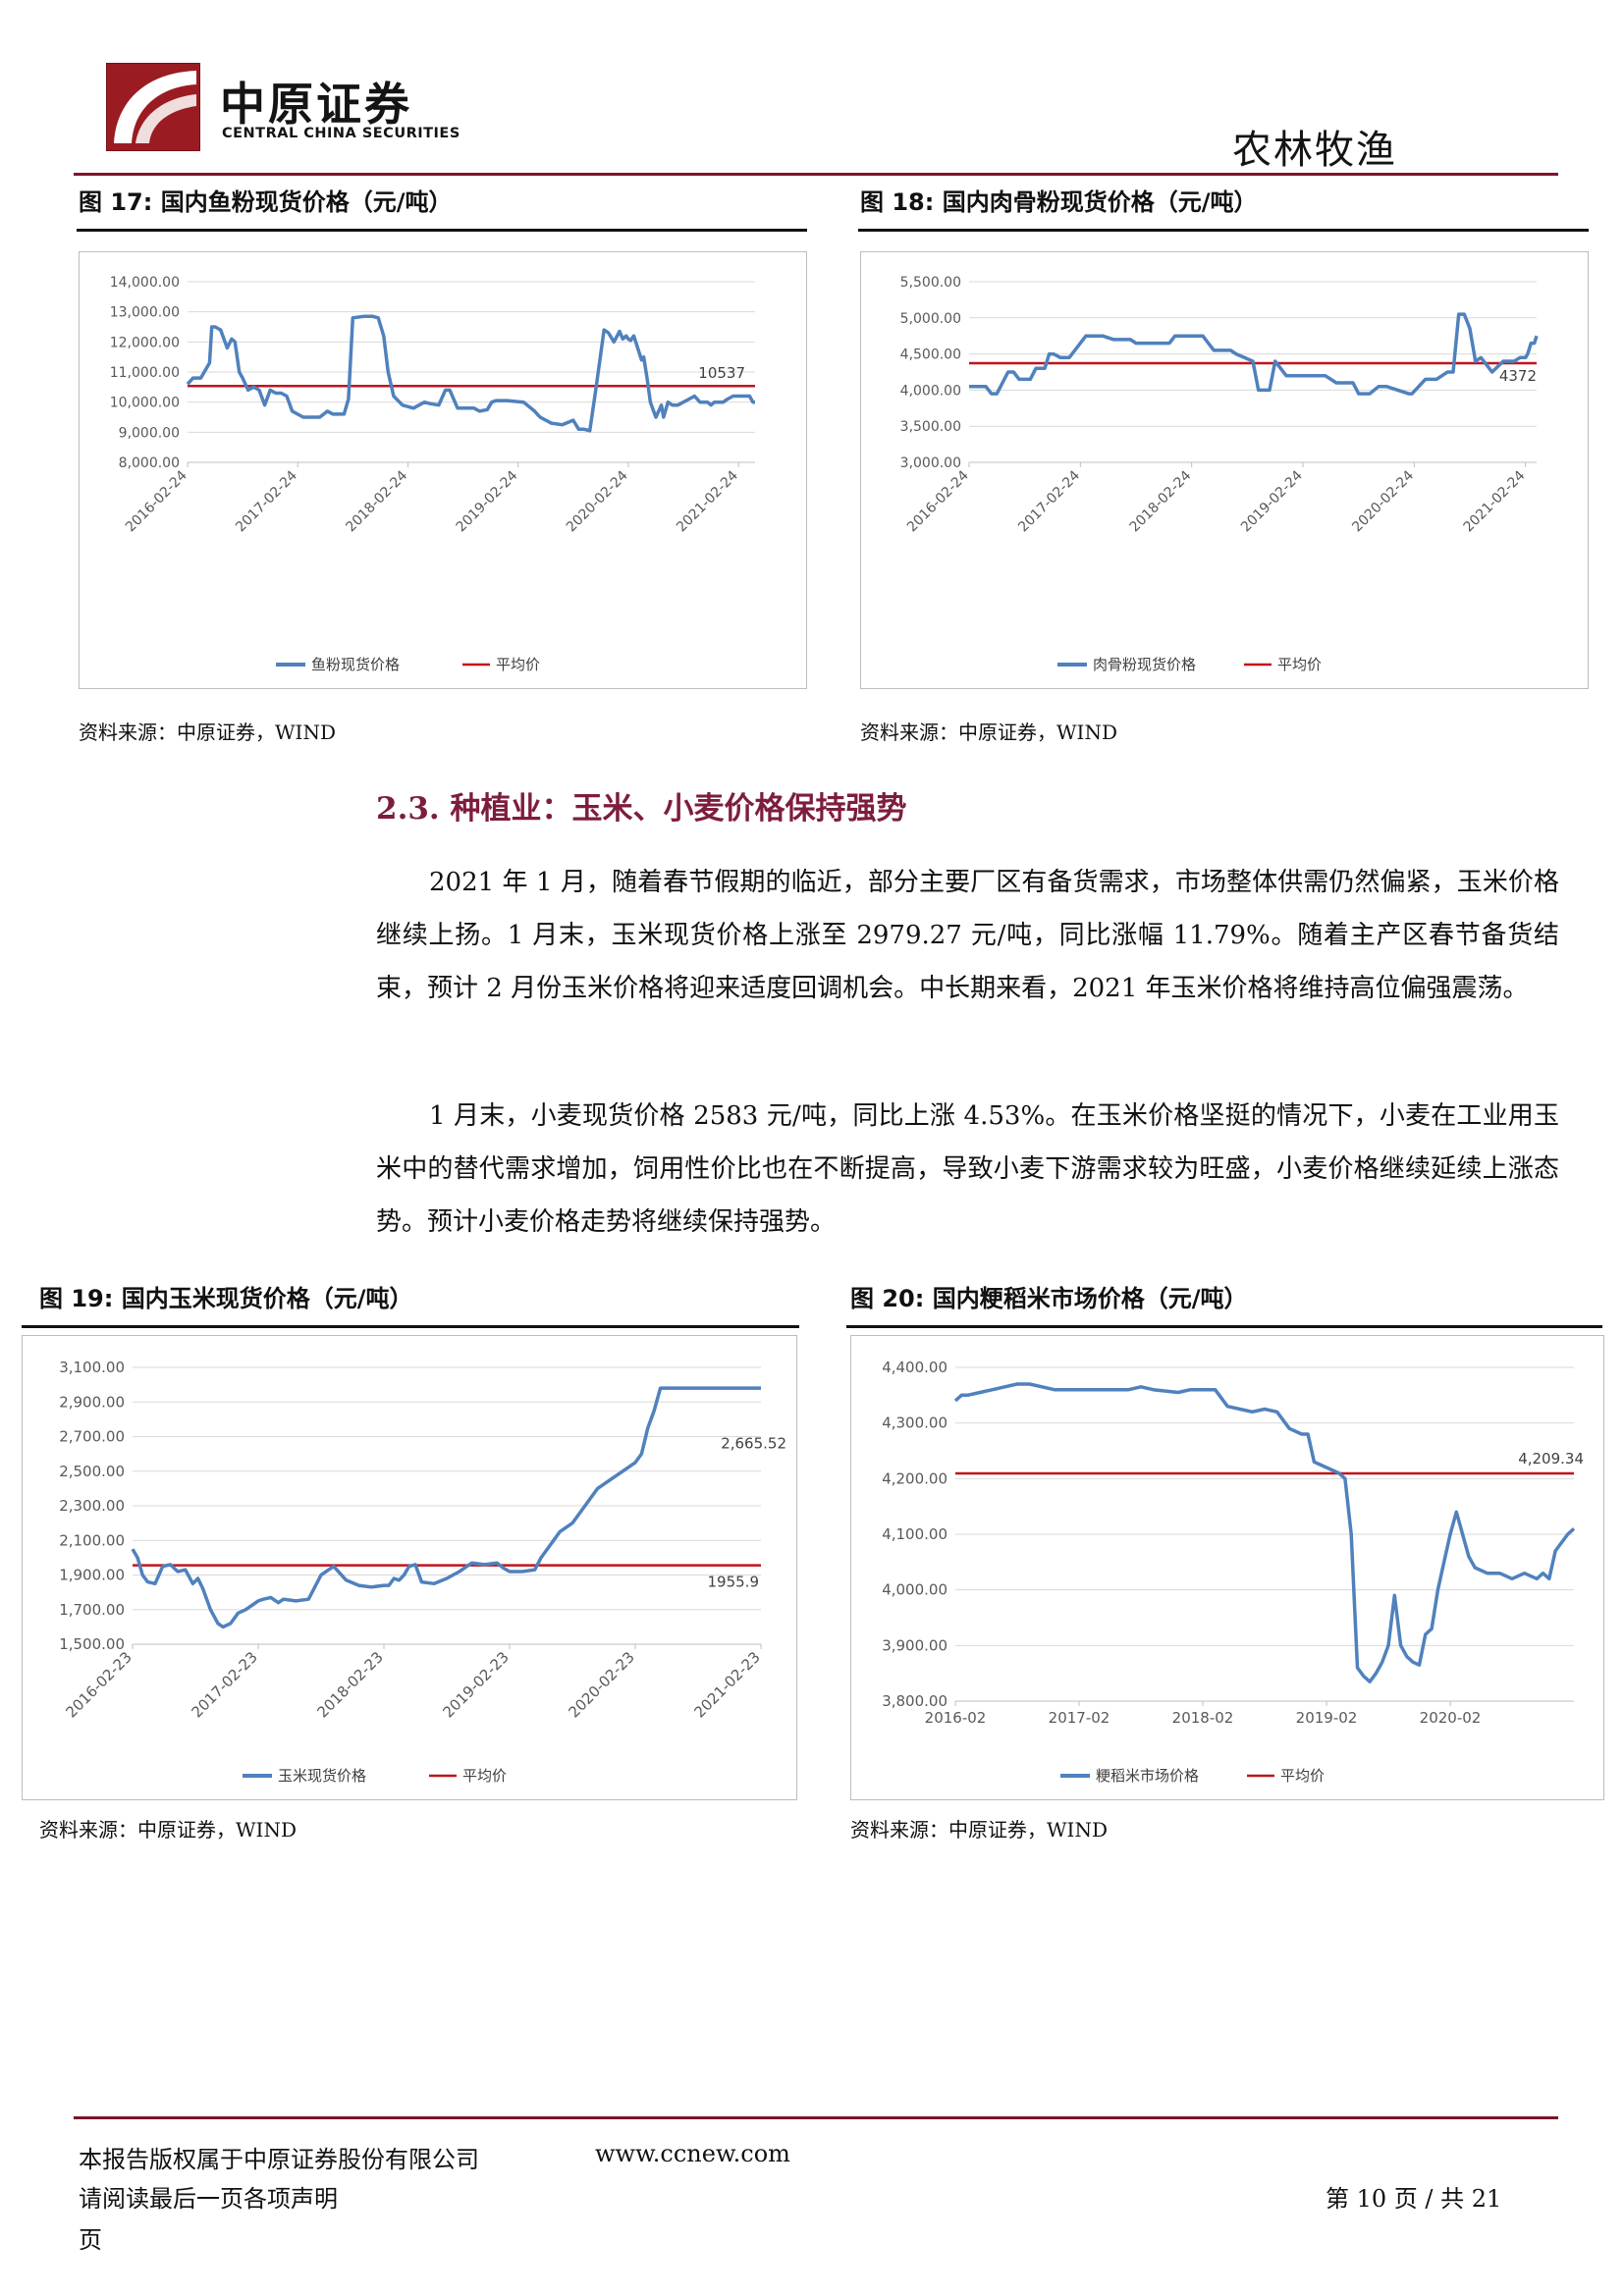  What do you see at coordinates (475, 1684) in the screenshot?
I see `x-tick-label: 2019-02-23` at bounding box center [475, 1684].